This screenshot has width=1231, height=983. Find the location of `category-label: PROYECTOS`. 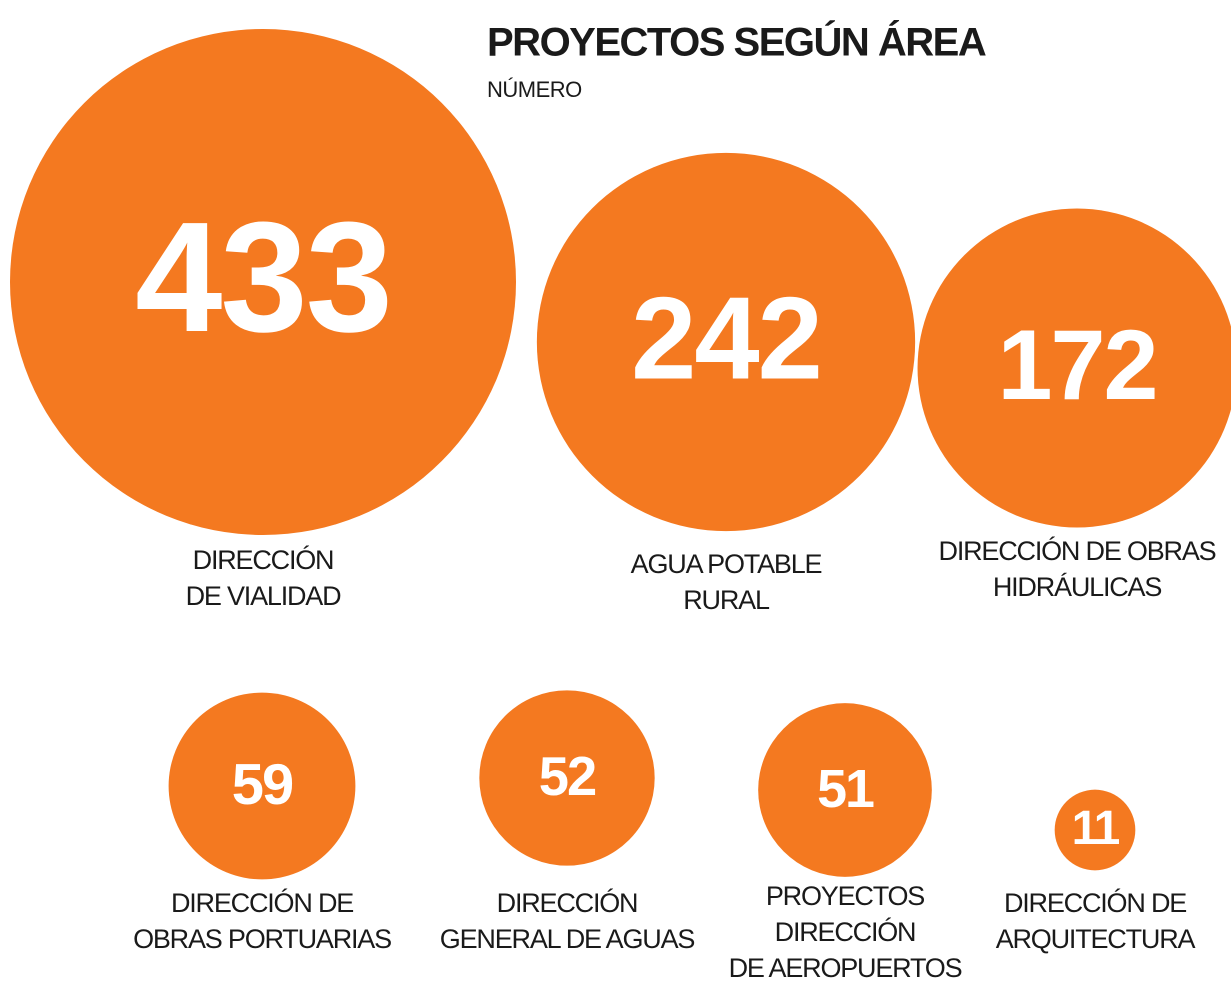

category-label: PROYECTOS is located at coordinates (845, 896).